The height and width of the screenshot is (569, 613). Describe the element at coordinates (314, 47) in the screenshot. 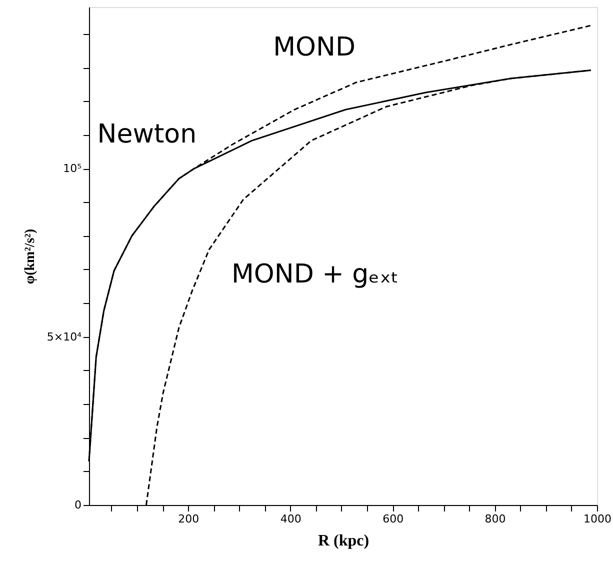

I see `series-label: MOND` at that location.